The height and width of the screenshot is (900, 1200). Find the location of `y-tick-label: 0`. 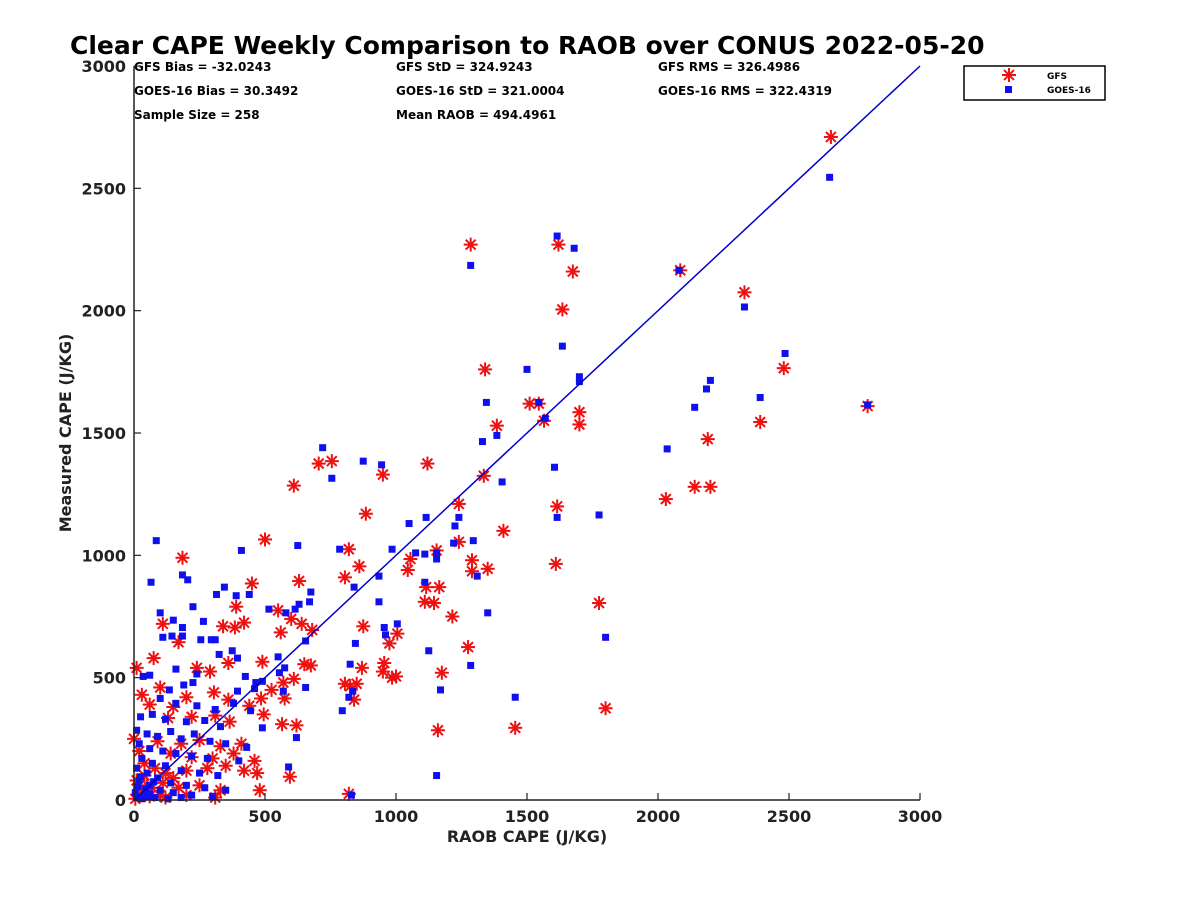

y-tick-label: 0 is located at coordinates (120, 800).